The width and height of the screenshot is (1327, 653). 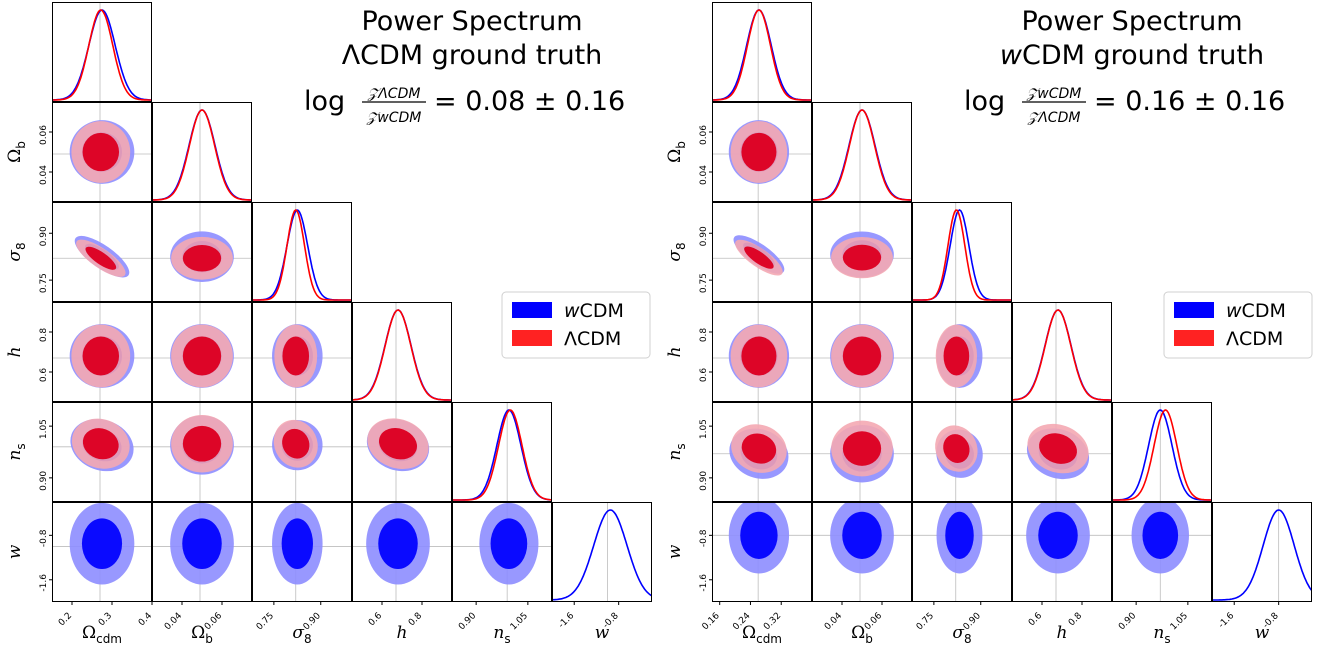 What do you see at coordinates (676, 251) in the screenshot?
I see `y-axis-label-sigma_8: σ8` at bounding box center [676, 251].